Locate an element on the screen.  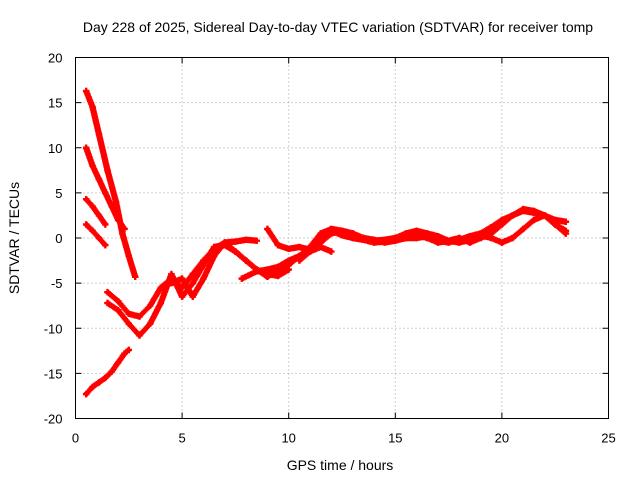
y-tick-label: -10 is located at coordinates (53, 328).